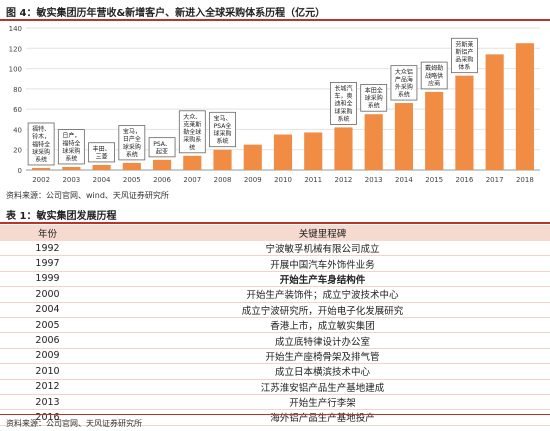 This screenshot has width=550, height=431. I want to click on row-milestone: 开始生产车身结构件, so click(322, 279).